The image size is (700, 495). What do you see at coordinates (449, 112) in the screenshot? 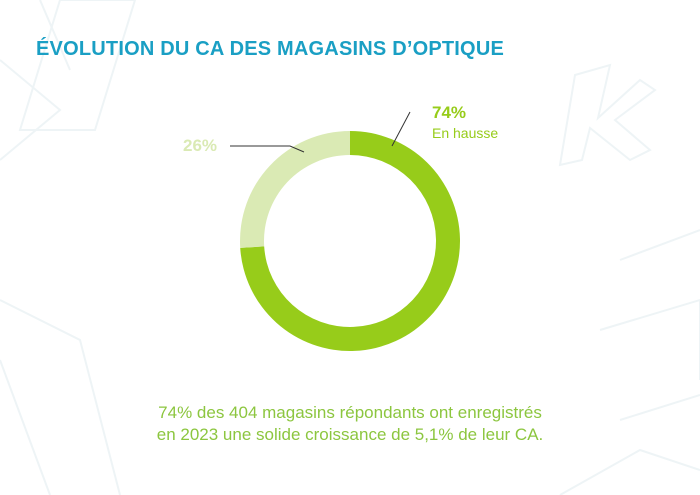
I see `slice-label-74: 74%` at bounding box center [449, 112].